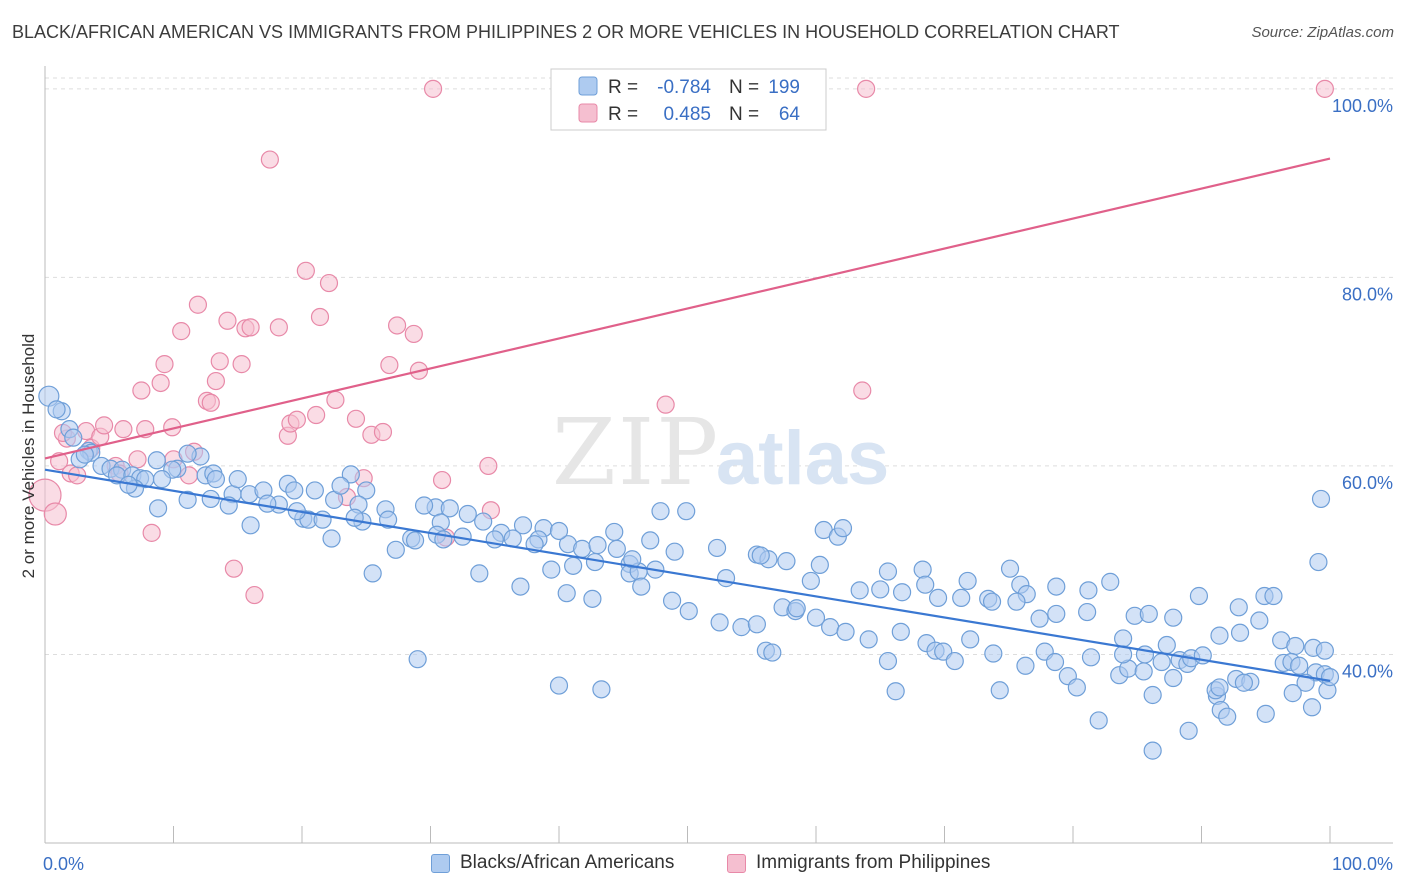 The width and height of the screenshot is (1406, 892). What do you see at coordinates (1367, 294) in the screenshot?
I see `y-tick-label: 80.0%` at bounding box center [1367, 294].